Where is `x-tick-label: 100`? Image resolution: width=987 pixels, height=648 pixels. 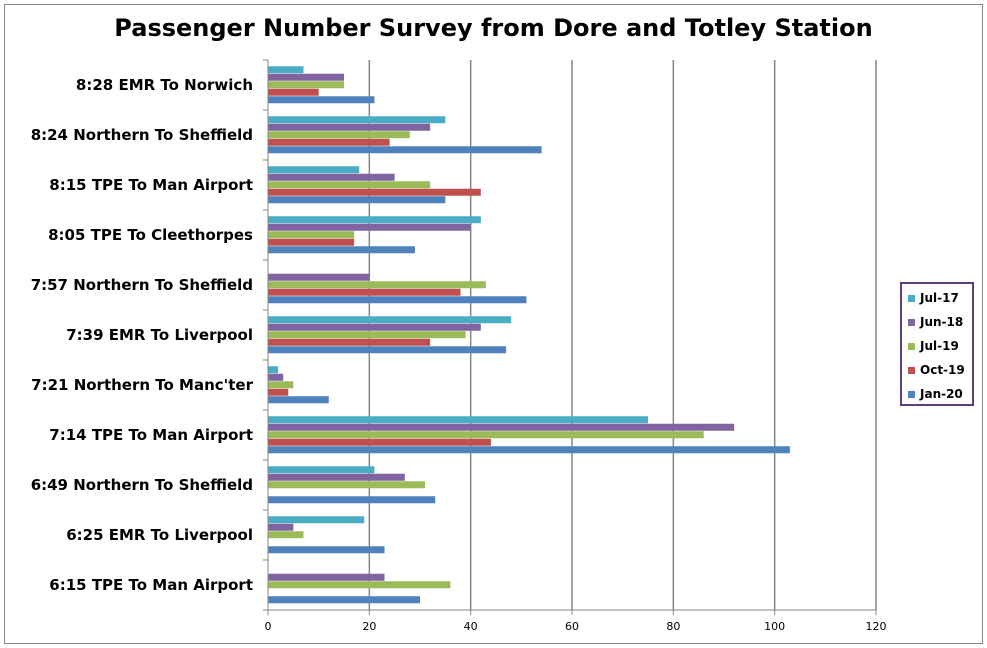
x-tick-label: 100 is located at coordinates (774, 626).